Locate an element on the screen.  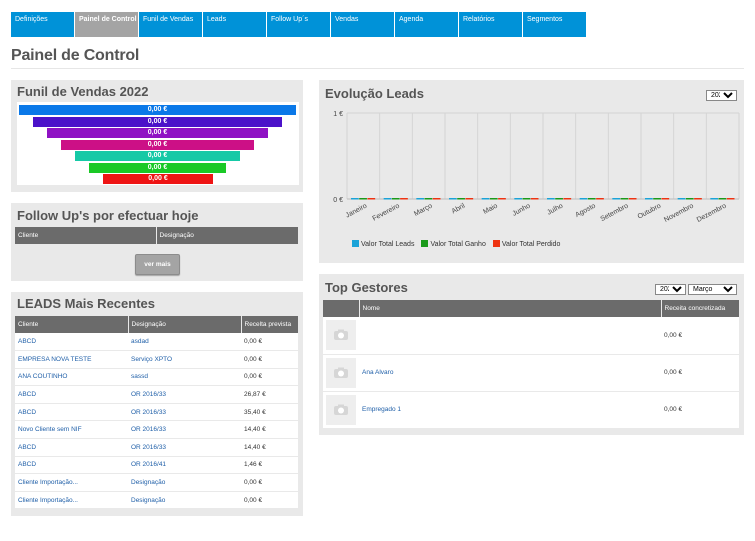
funnel-title: Funil de Vendas 2022 is located at coordinates (83, 91).